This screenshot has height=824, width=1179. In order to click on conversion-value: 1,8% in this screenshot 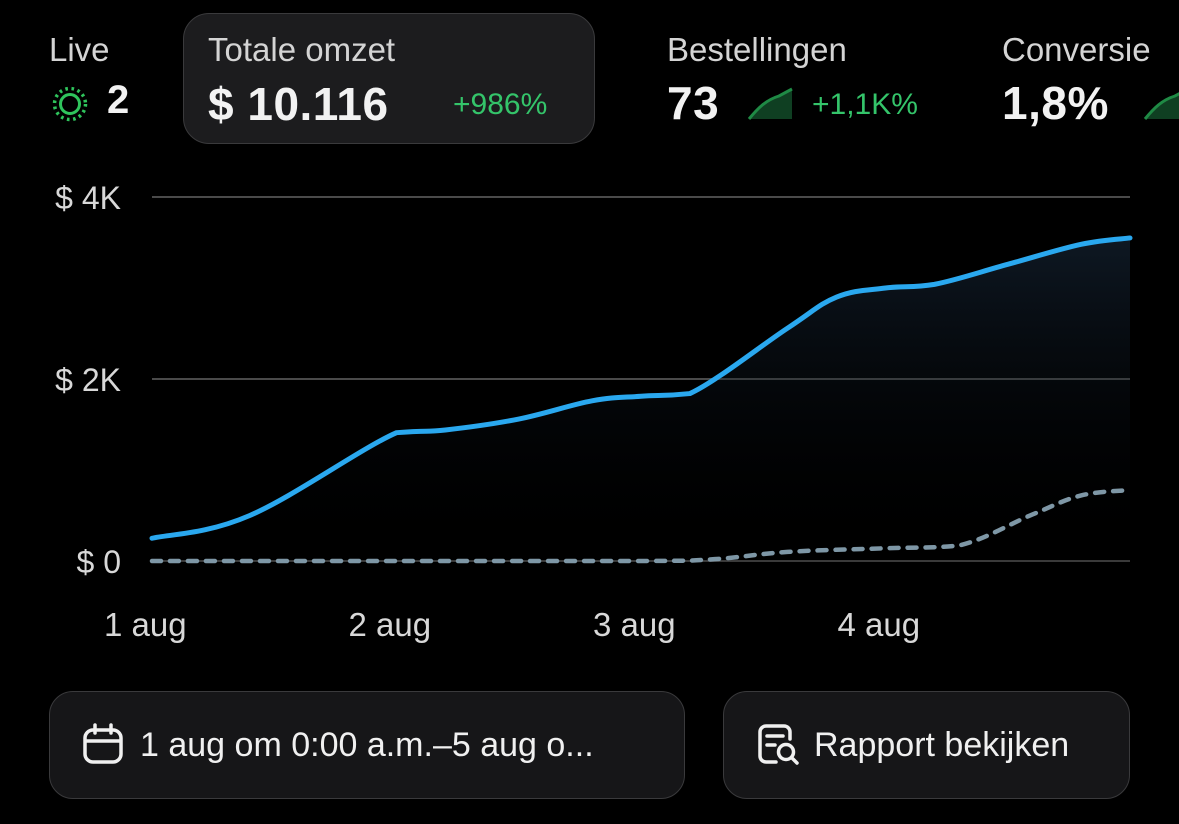, I will do `click(1055, 103)`.